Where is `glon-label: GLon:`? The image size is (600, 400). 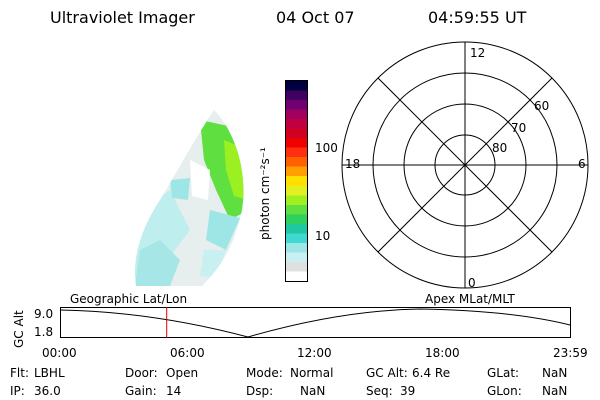 glon-label: GLon: is located at coordinates (504, 391).